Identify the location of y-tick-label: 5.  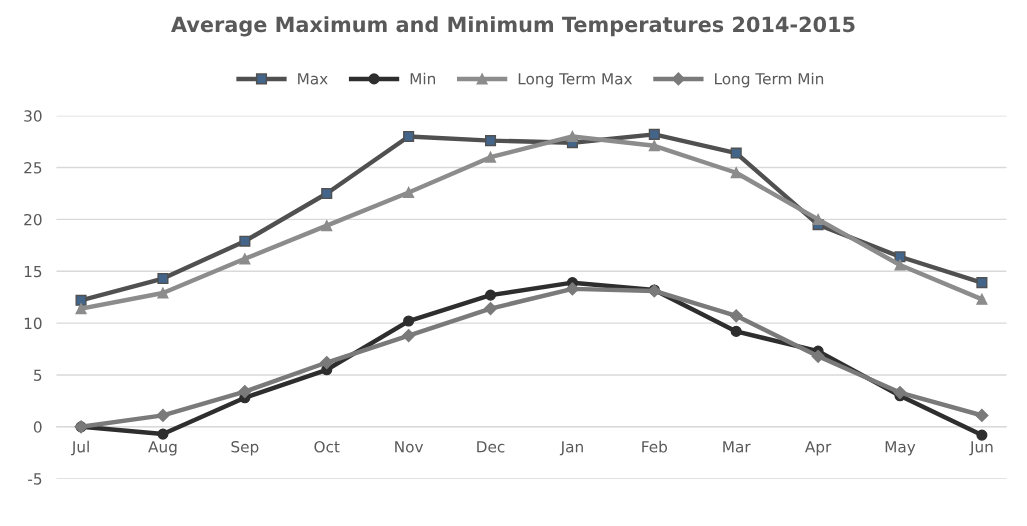
(38, 375).